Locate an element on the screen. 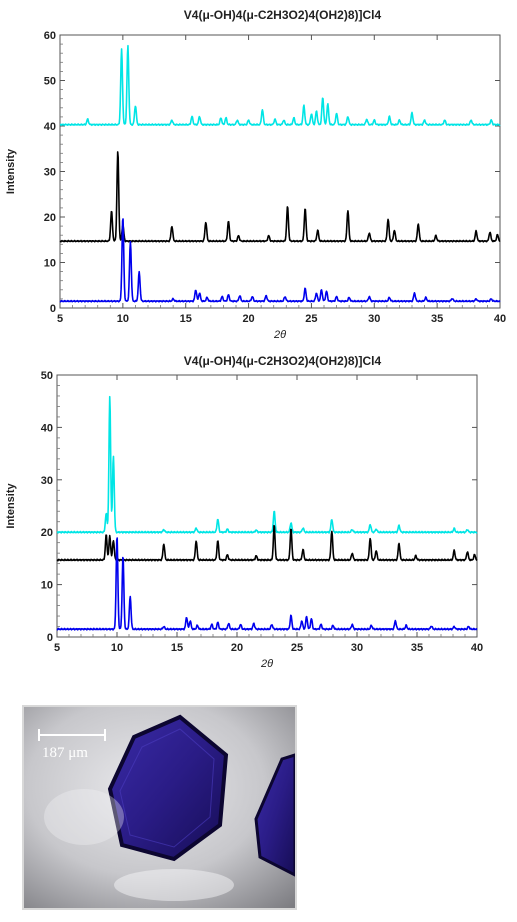 The width and height of the screenshot is (517, 922). y-tick-label: 60 is located at coordinates (50, 36).